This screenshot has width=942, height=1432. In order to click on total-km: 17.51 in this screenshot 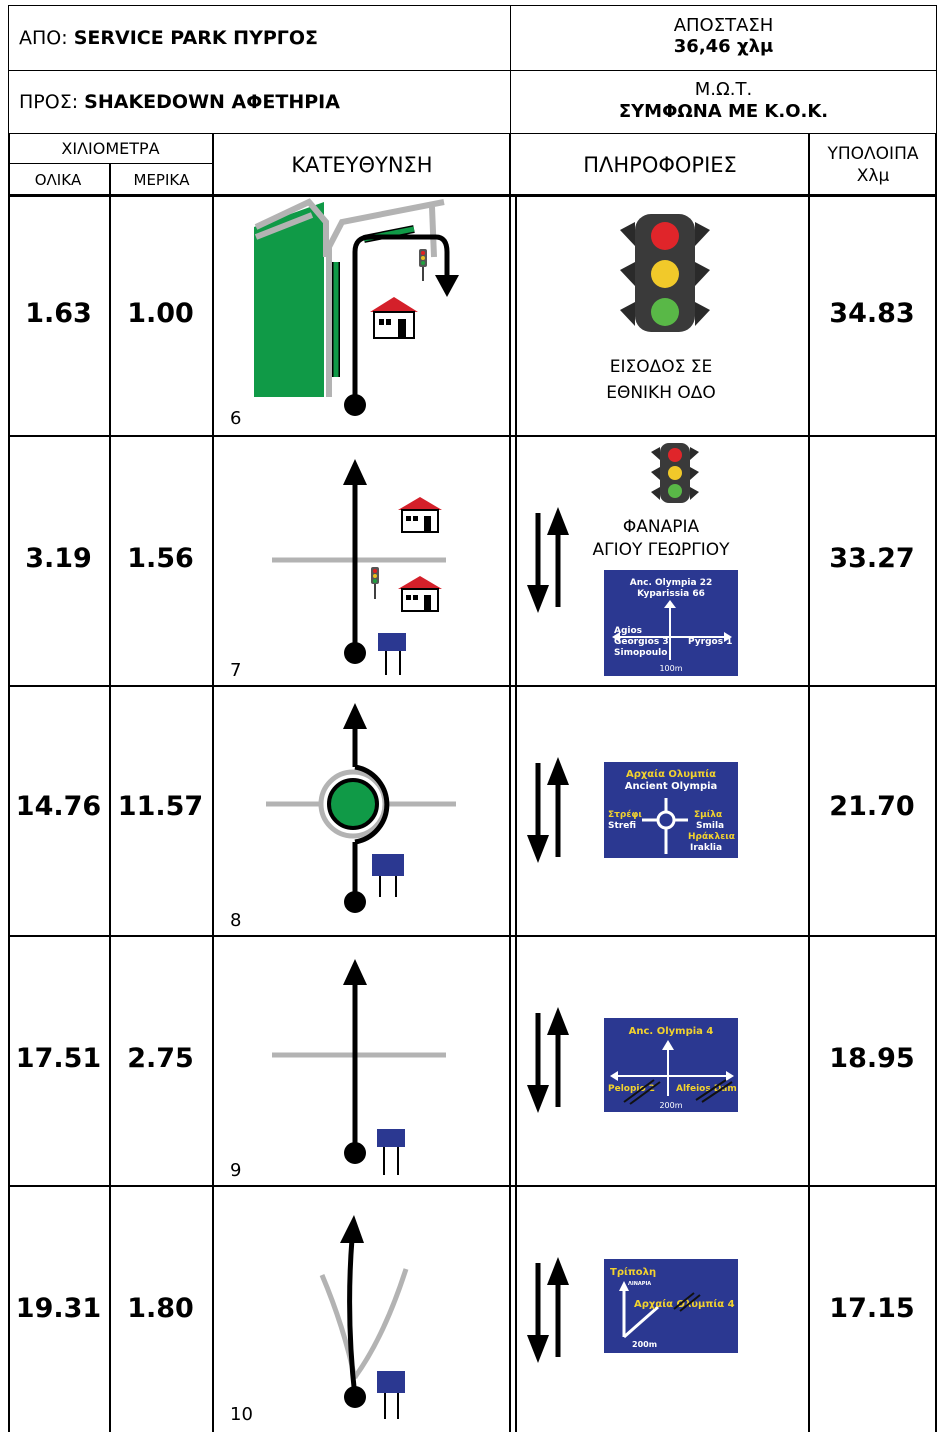, I will do `click(58, 1058)`.